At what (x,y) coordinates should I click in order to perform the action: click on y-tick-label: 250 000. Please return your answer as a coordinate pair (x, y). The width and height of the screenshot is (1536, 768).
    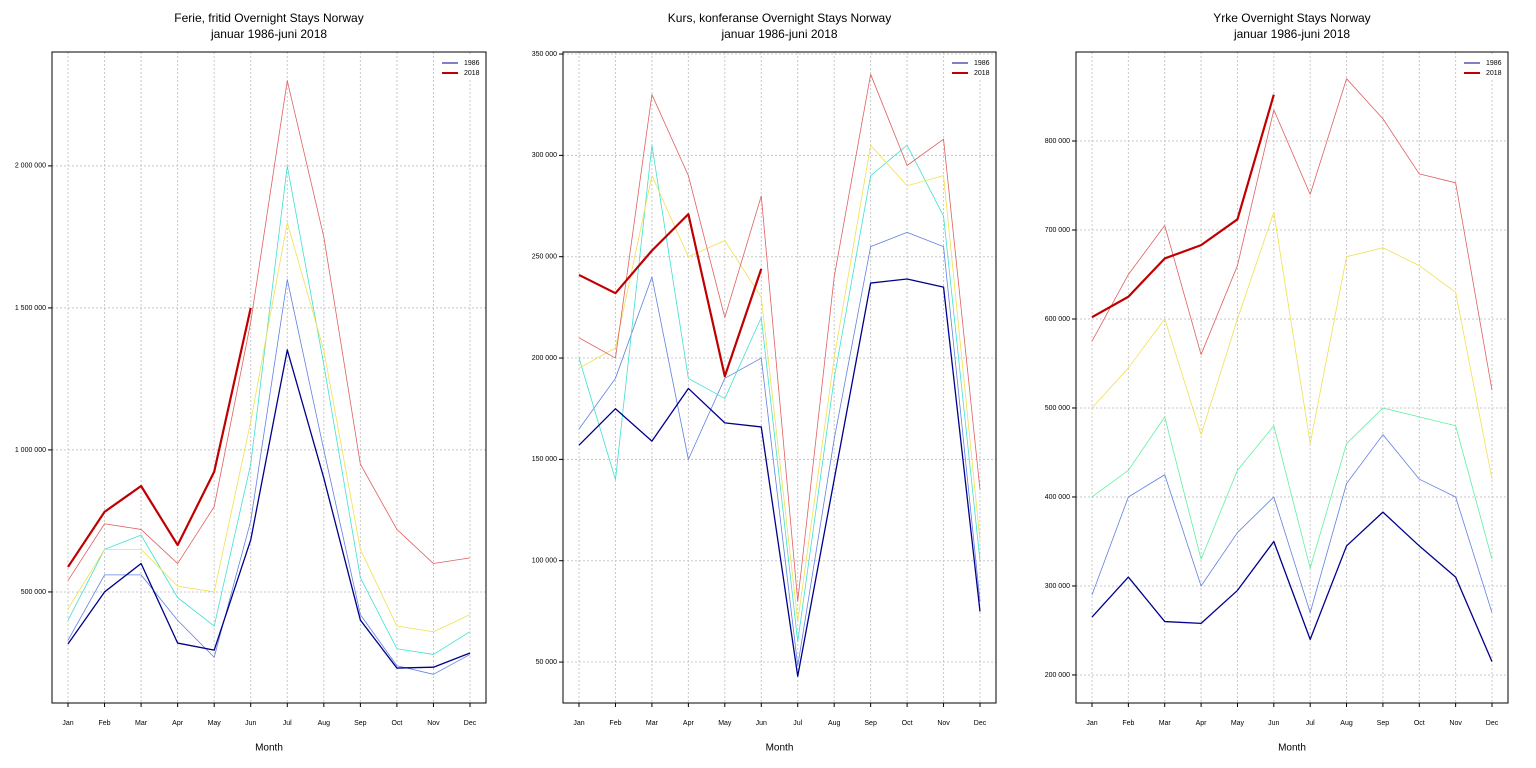
    Looking at the image, I should click on (544, 257).